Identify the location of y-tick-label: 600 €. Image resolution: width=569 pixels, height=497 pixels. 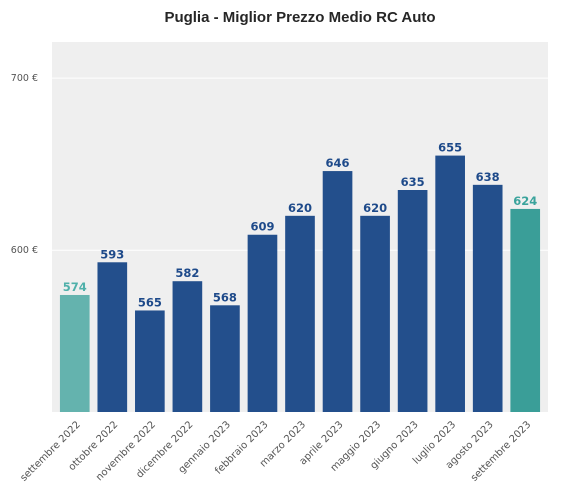
(24, 250).